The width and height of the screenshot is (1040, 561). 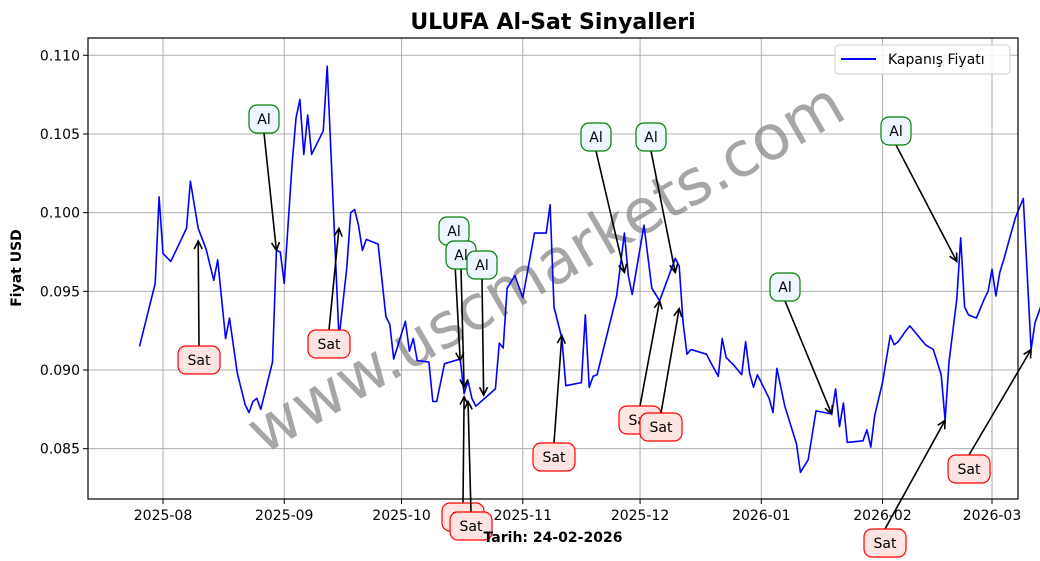 What do you see at coordinates (163, 516) in the screenshot?
I see `x-tick-label: 2025-08` at bounding box center [163, 516].